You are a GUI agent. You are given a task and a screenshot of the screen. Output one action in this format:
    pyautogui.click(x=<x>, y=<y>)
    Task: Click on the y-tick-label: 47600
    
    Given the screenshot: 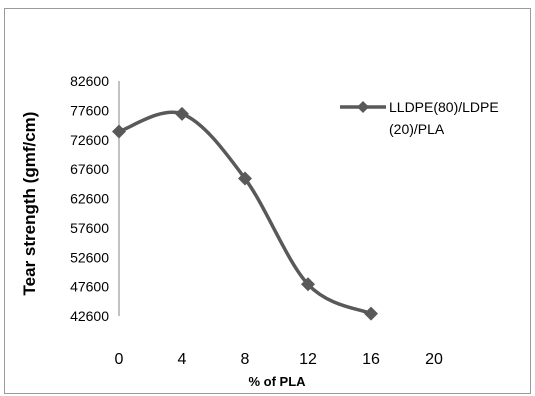 What is the action you would take?
    pyautogui.click(x=89, y=287)
    